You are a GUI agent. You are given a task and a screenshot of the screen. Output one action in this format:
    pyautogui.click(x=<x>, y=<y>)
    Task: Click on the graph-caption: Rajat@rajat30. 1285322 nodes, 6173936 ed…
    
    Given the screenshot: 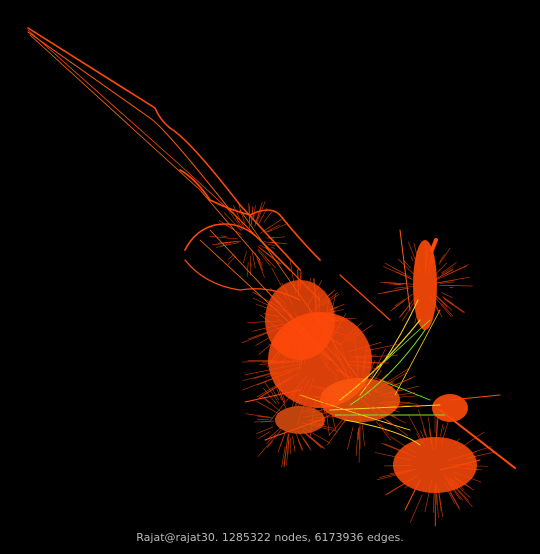 What is the action you would take?
    pyautogui.click(x=270, y=537)
    